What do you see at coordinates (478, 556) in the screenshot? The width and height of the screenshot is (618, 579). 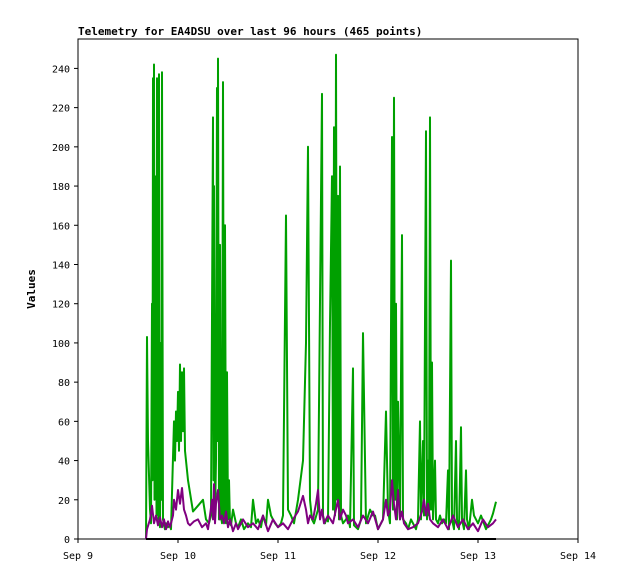 I see `x-tick-label: Sep 13` at bounding box center [478, 556].